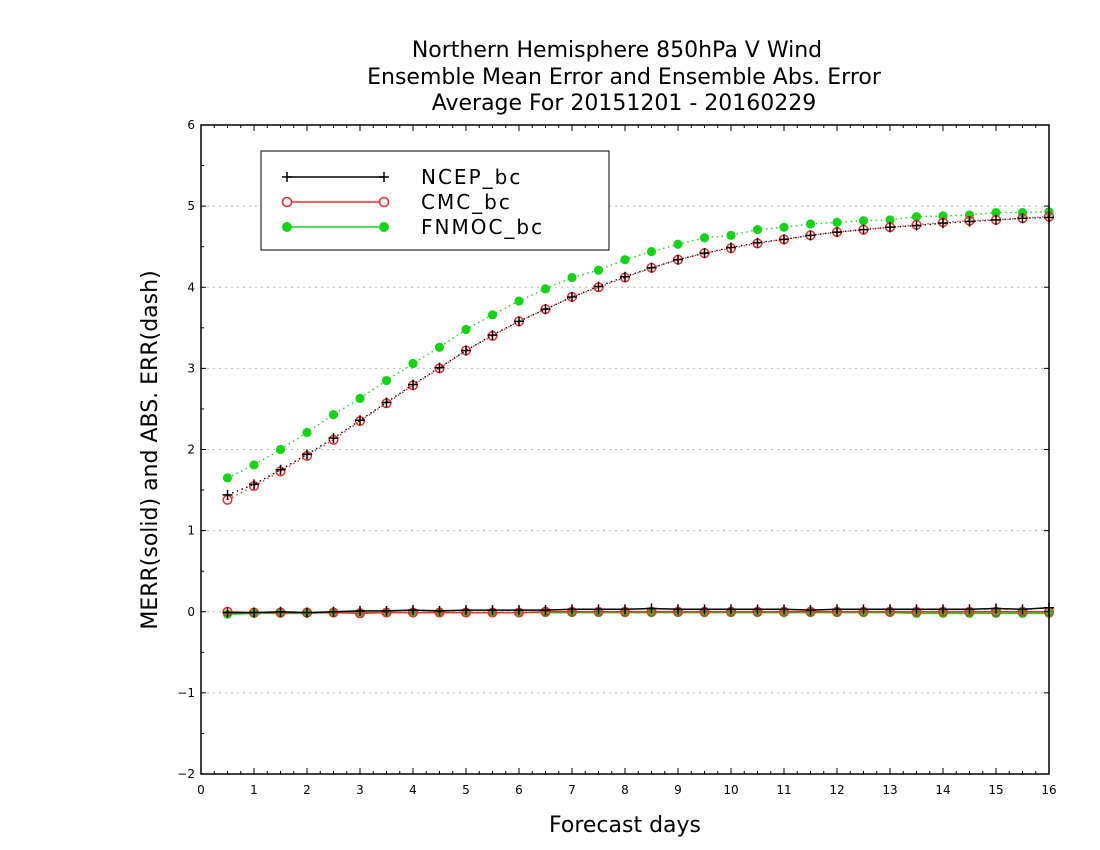 The height and width of the screenshot is (850, 1100). I want to click on y-axis-label: MERR(solid) and ABS. ERR(dash), so click(150, 449).